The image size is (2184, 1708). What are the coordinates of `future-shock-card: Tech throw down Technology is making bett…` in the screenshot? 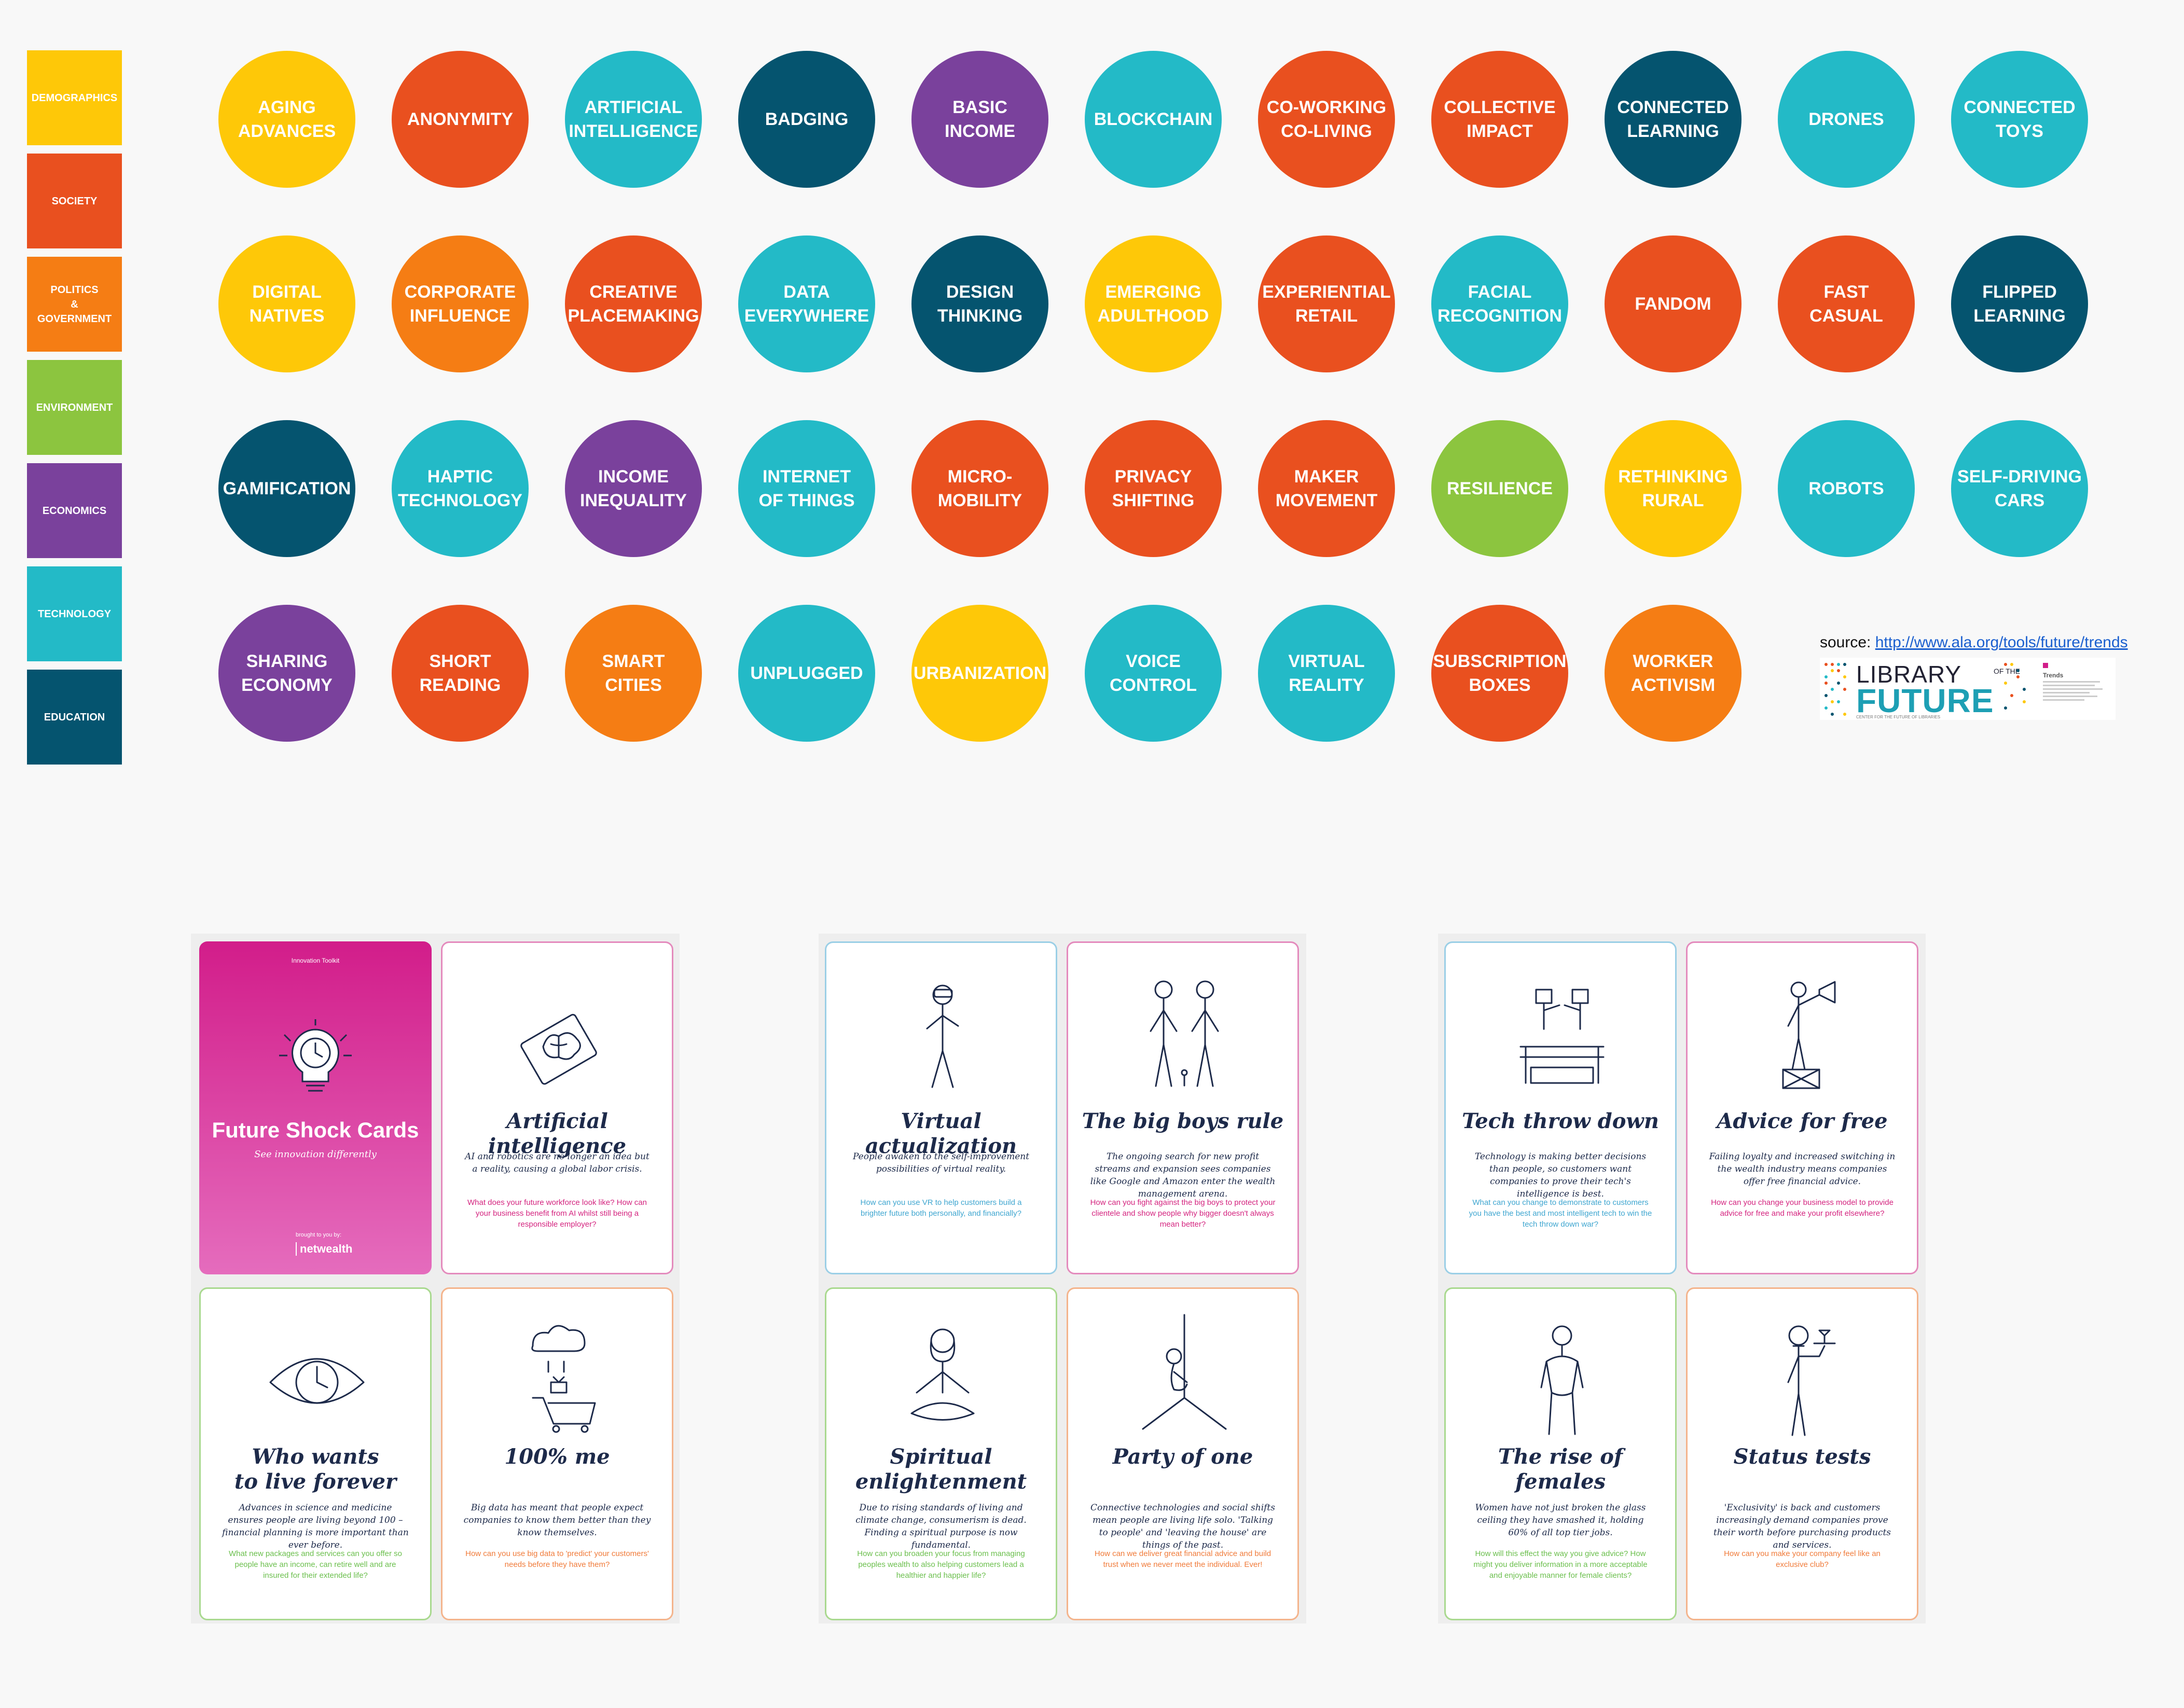 It's located at (1560, 1107).